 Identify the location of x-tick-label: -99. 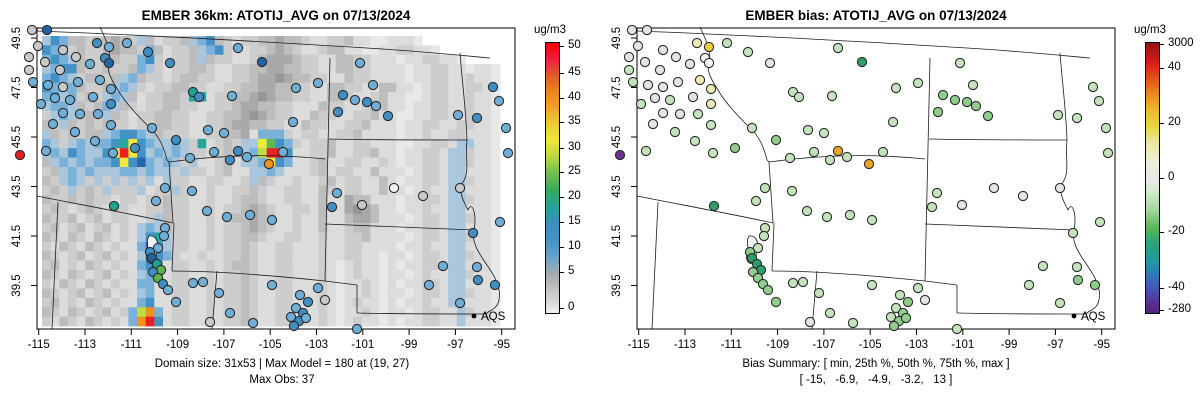
(1009, 345).